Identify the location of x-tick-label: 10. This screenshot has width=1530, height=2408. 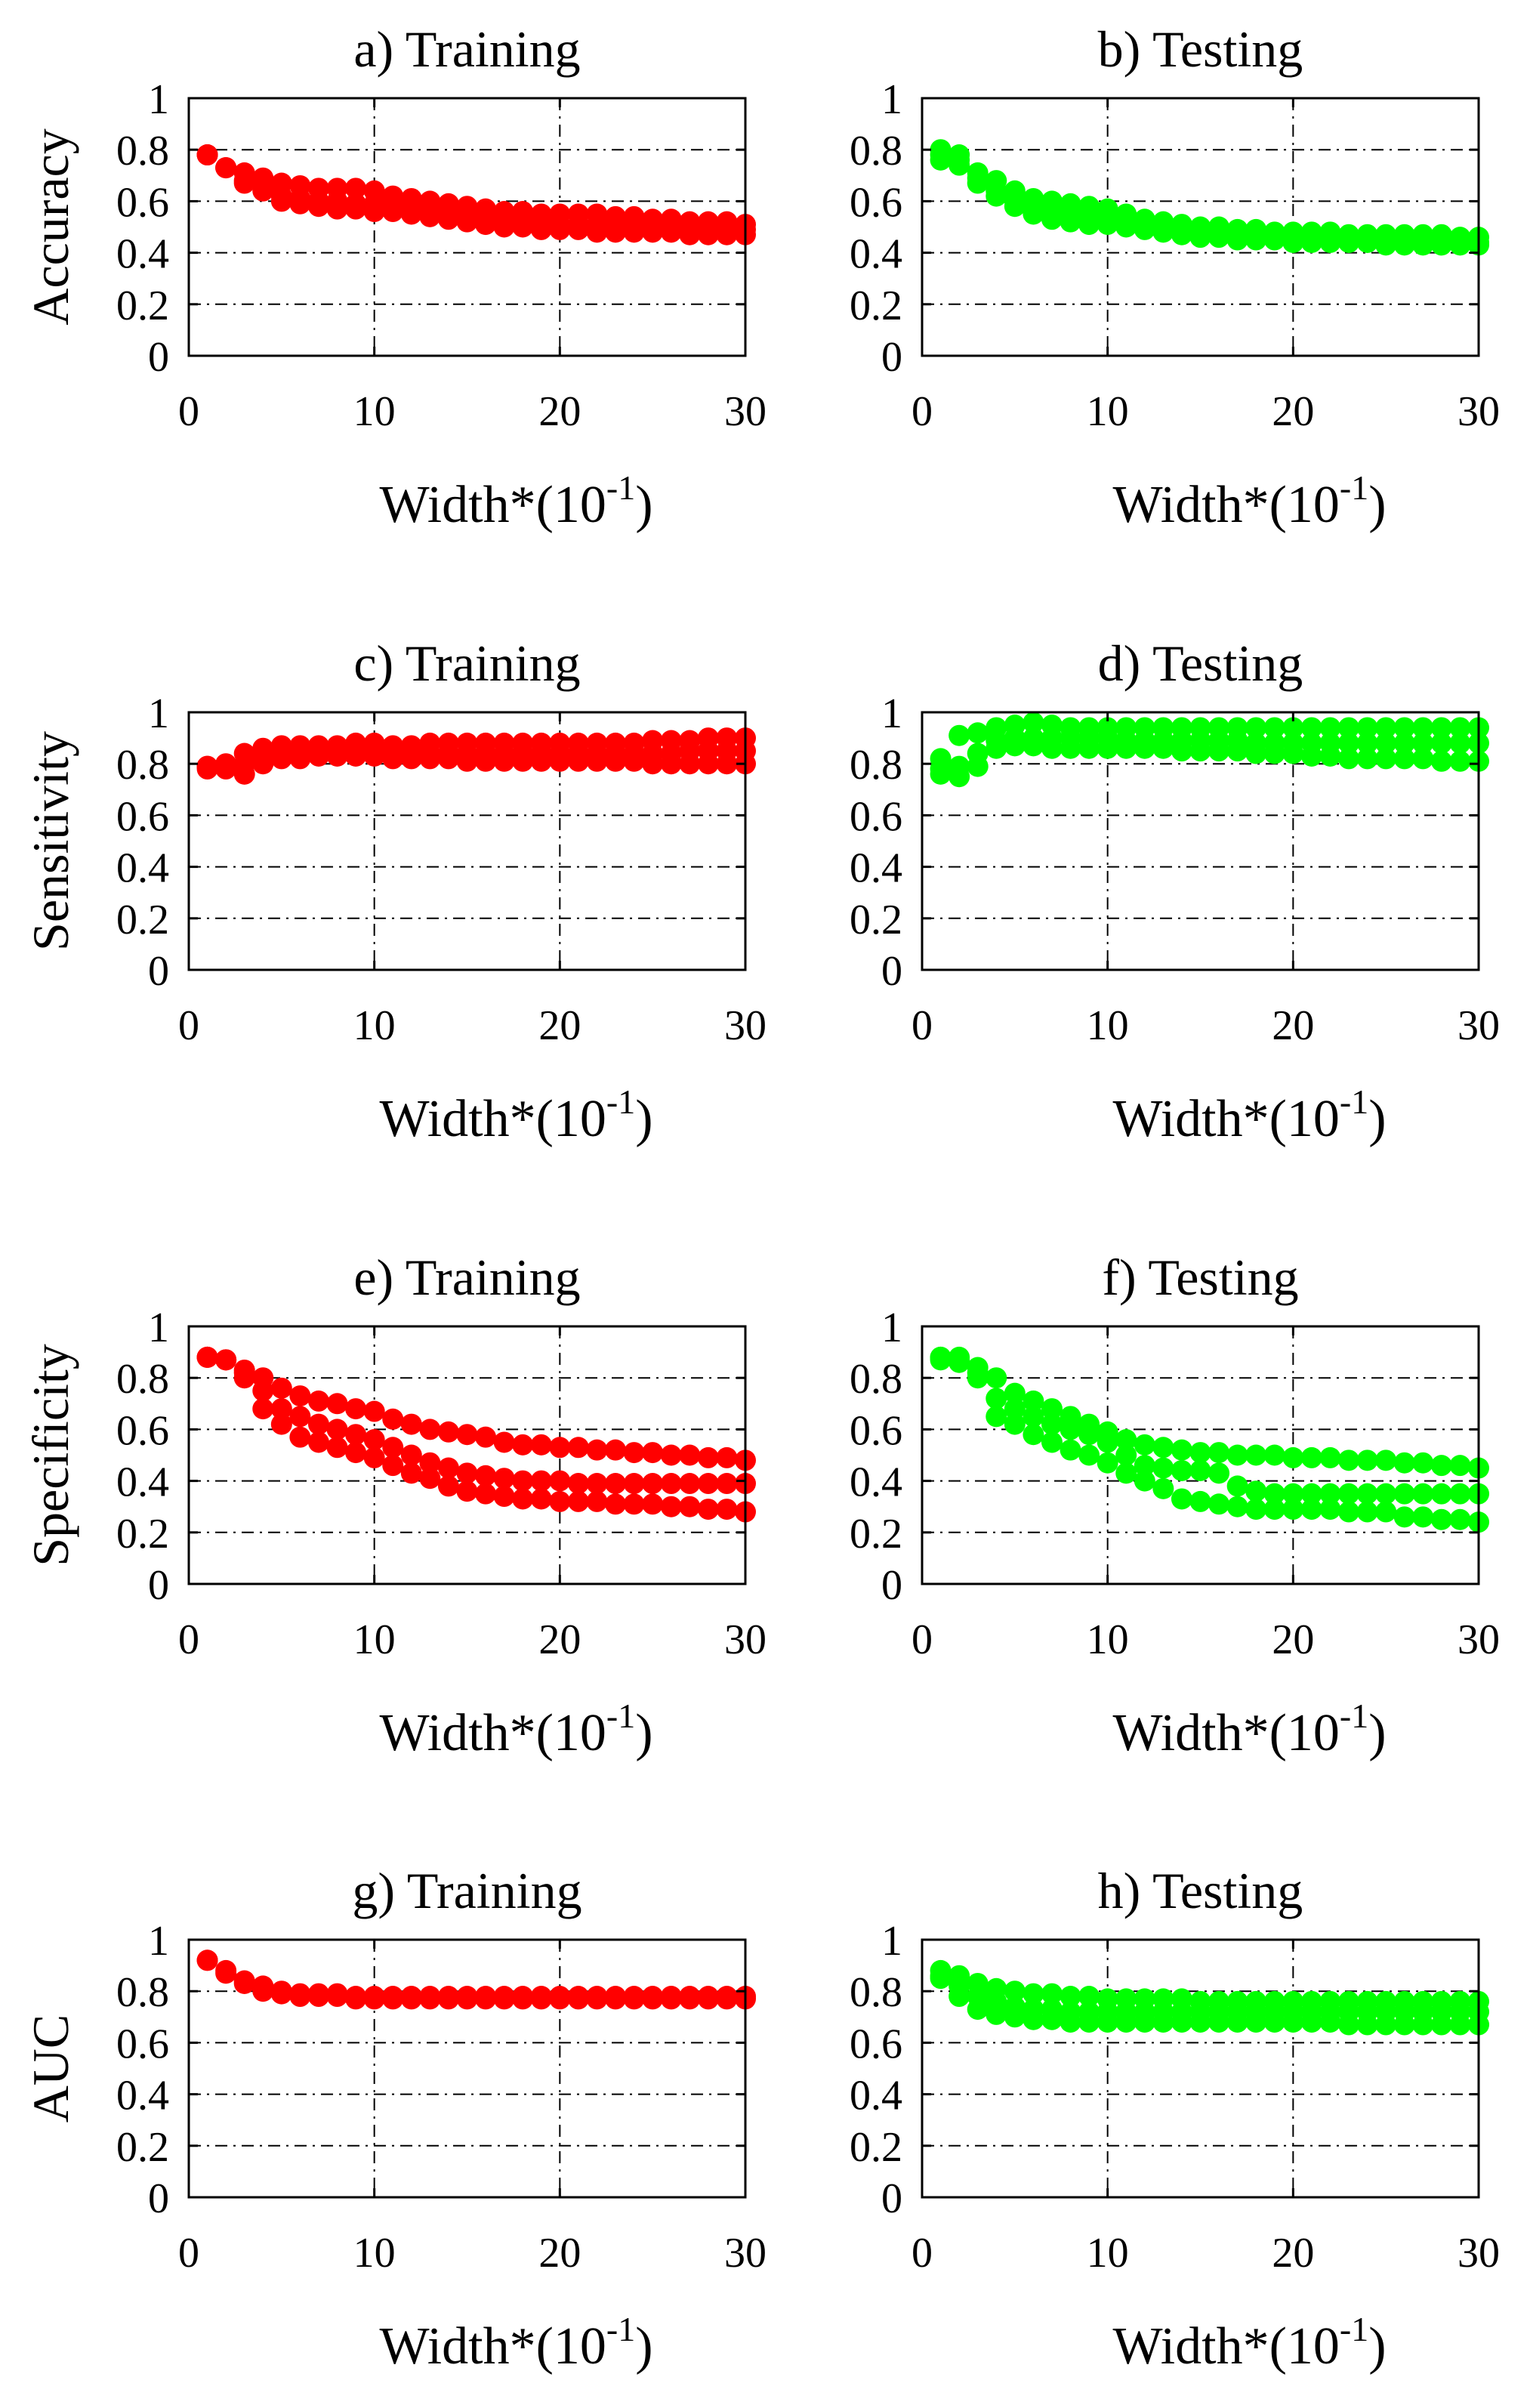
(374, 1640).